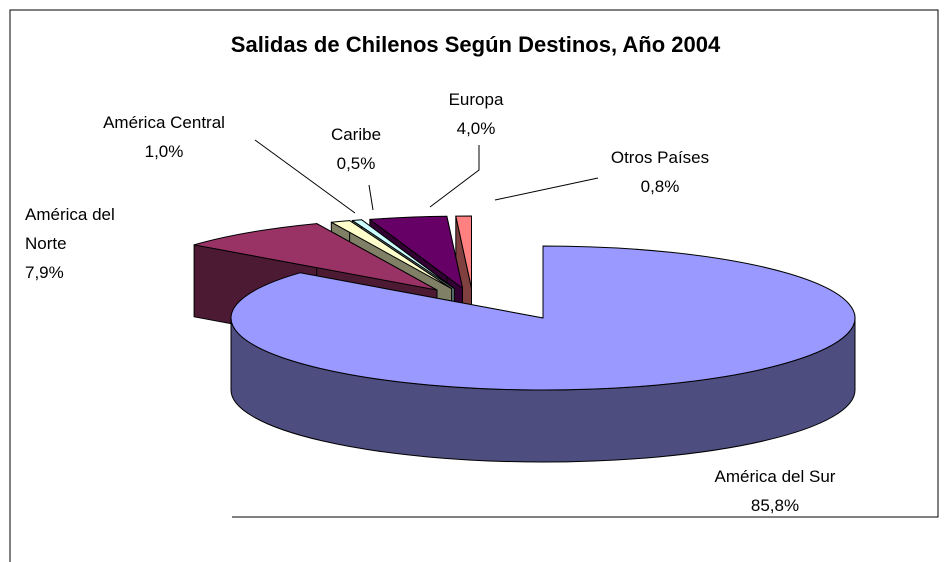 The image size is (951, 562). I want to click on value-label: 85,8%, so click(775, 505).